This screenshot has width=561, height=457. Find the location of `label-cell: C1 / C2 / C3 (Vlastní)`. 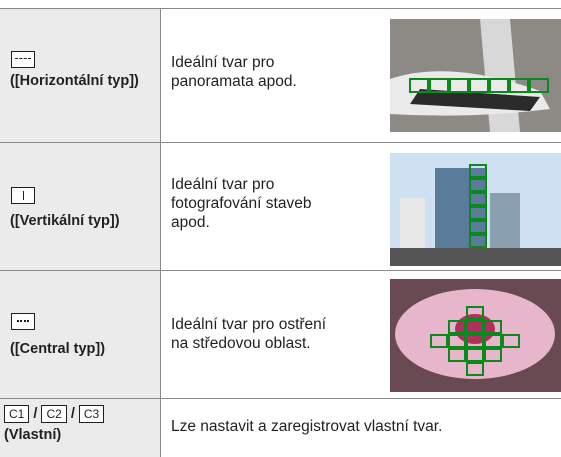

label-cell: C1 / C2 / C3 (Vlastní) is located at coordinates (80, 428).